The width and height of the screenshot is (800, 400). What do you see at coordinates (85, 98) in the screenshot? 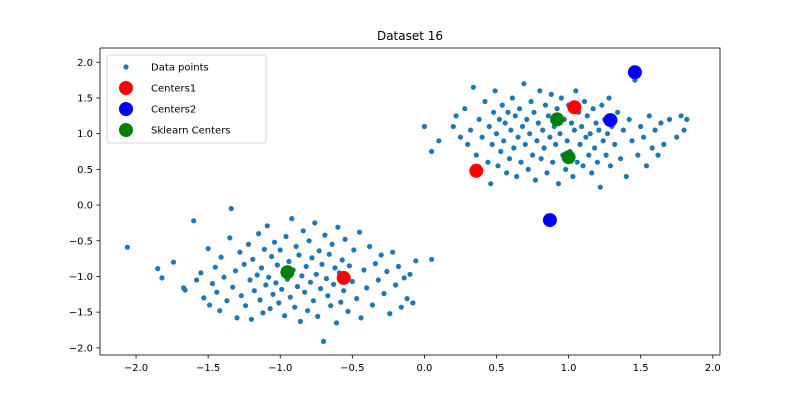
I see `y-tick-label: 1.5` at bounding box center [85, 98].